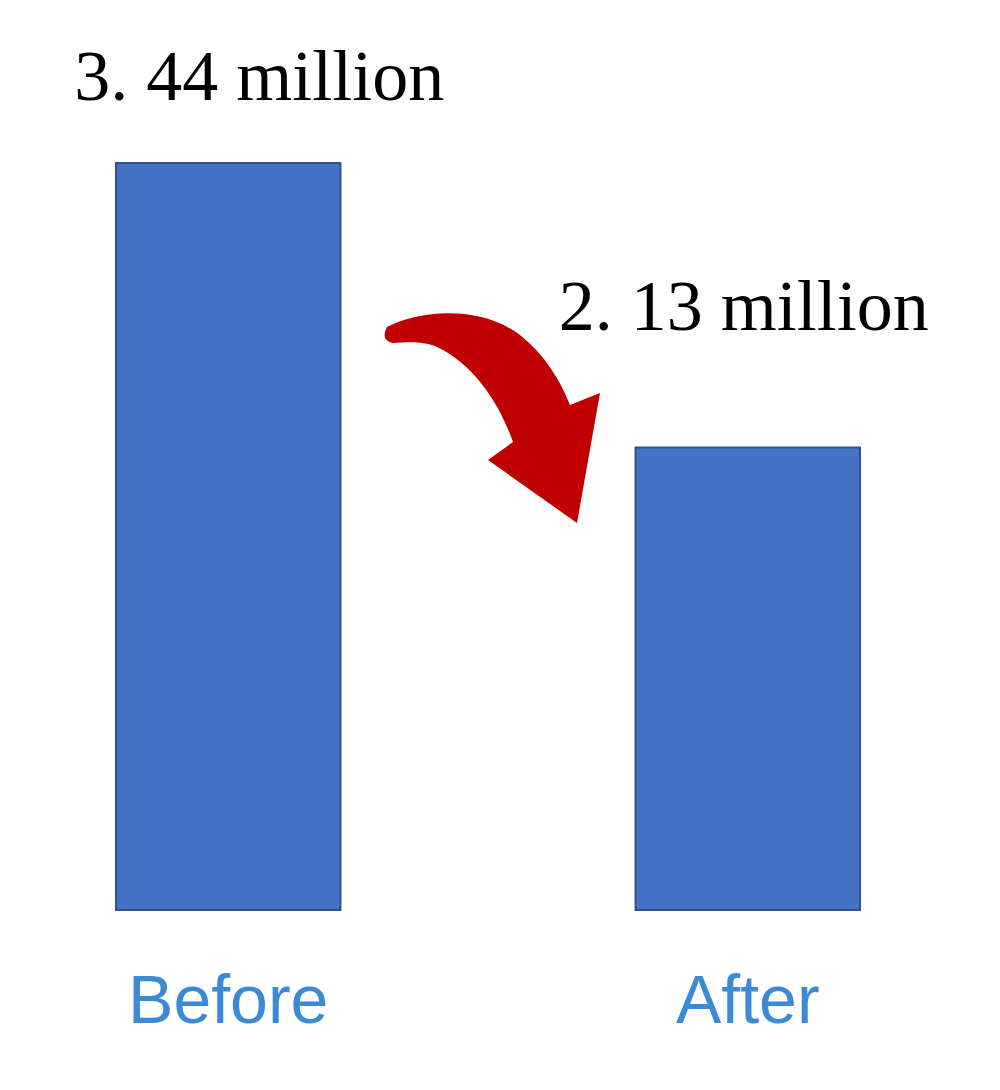  What do you see at coordinates (747, 998) in the screenshot?
I see `x-tick-label: After` at bounding box center [747, 998].